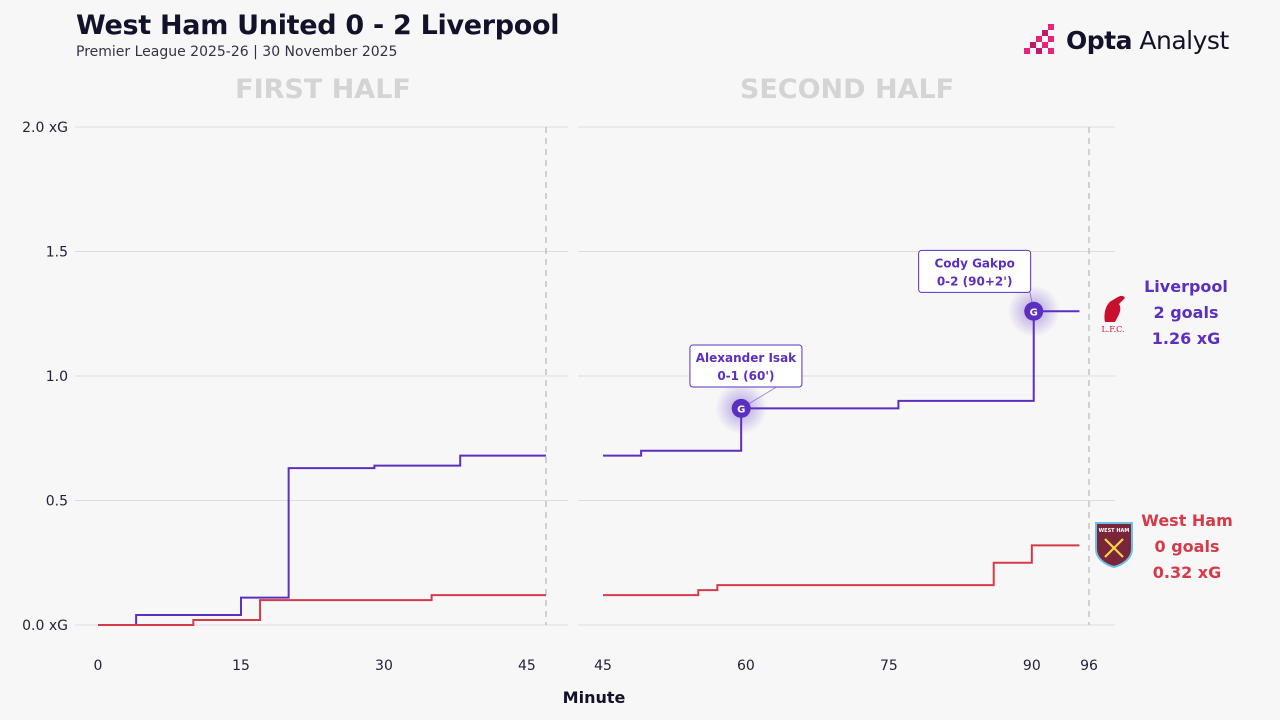 The image size is (1280, 720). Describe the element at coordinates (1186, 312) in the screenshot. I see `team-goals-liverpool: 2 goals` at that location.